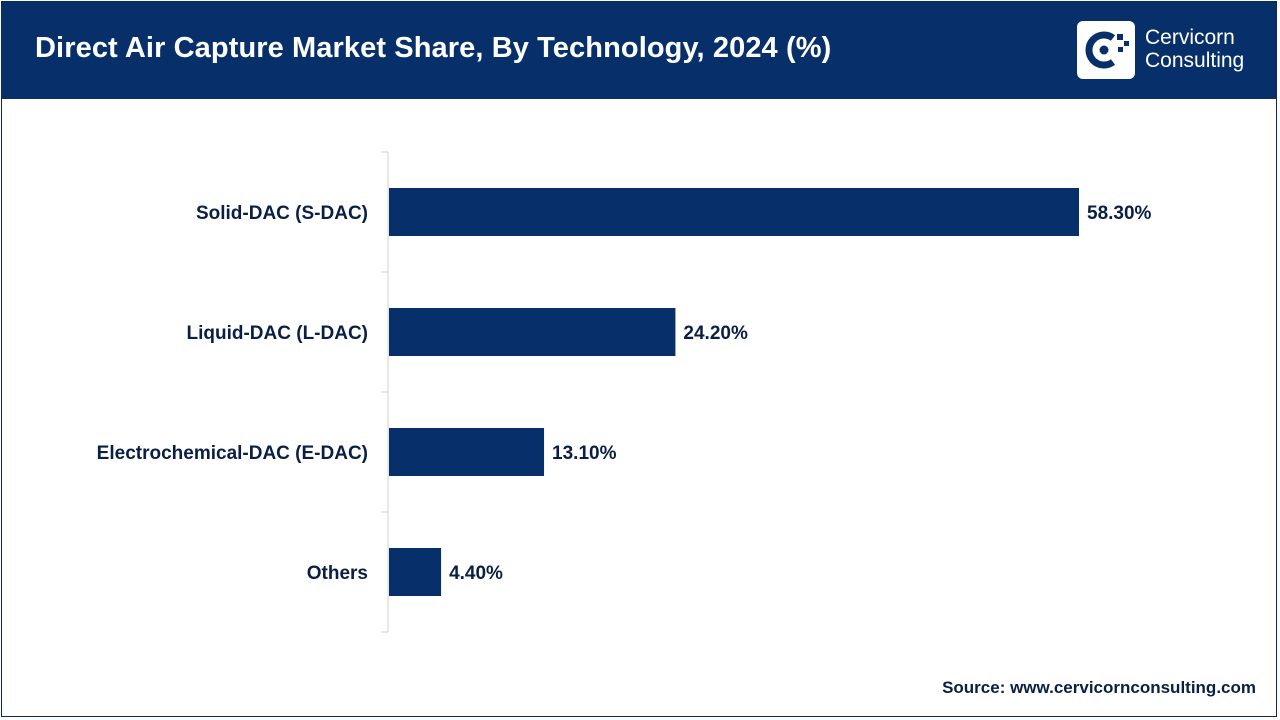 The height and width of the screenshot is (720, 1280). I want to click on logo-wordmark: Cervicorn Consulting, so click(1194, 49).